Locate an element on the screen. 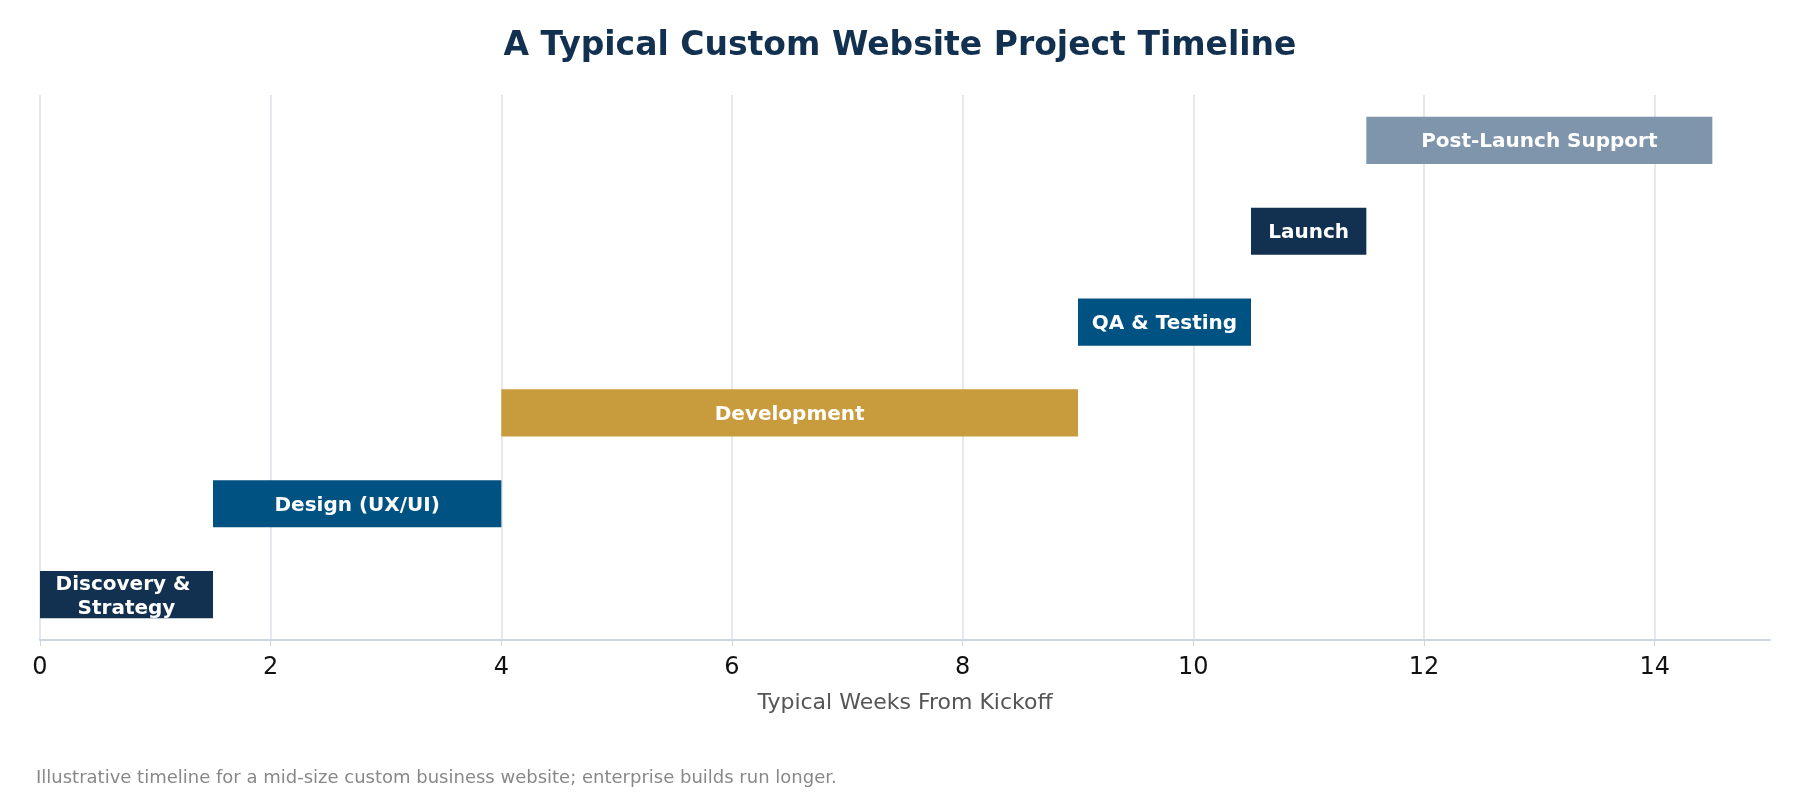 The image size is (1800, 800). x-tick-label: 4 is located at coordinates (501, 666).